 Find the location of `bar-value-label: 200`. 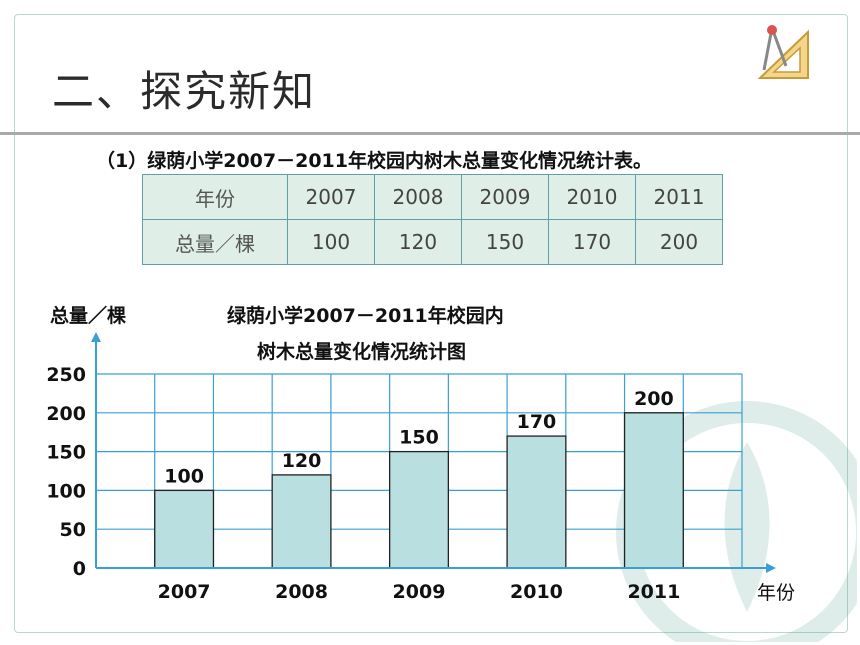

bar-value-label: 200 is located at coordinates (654, 399).